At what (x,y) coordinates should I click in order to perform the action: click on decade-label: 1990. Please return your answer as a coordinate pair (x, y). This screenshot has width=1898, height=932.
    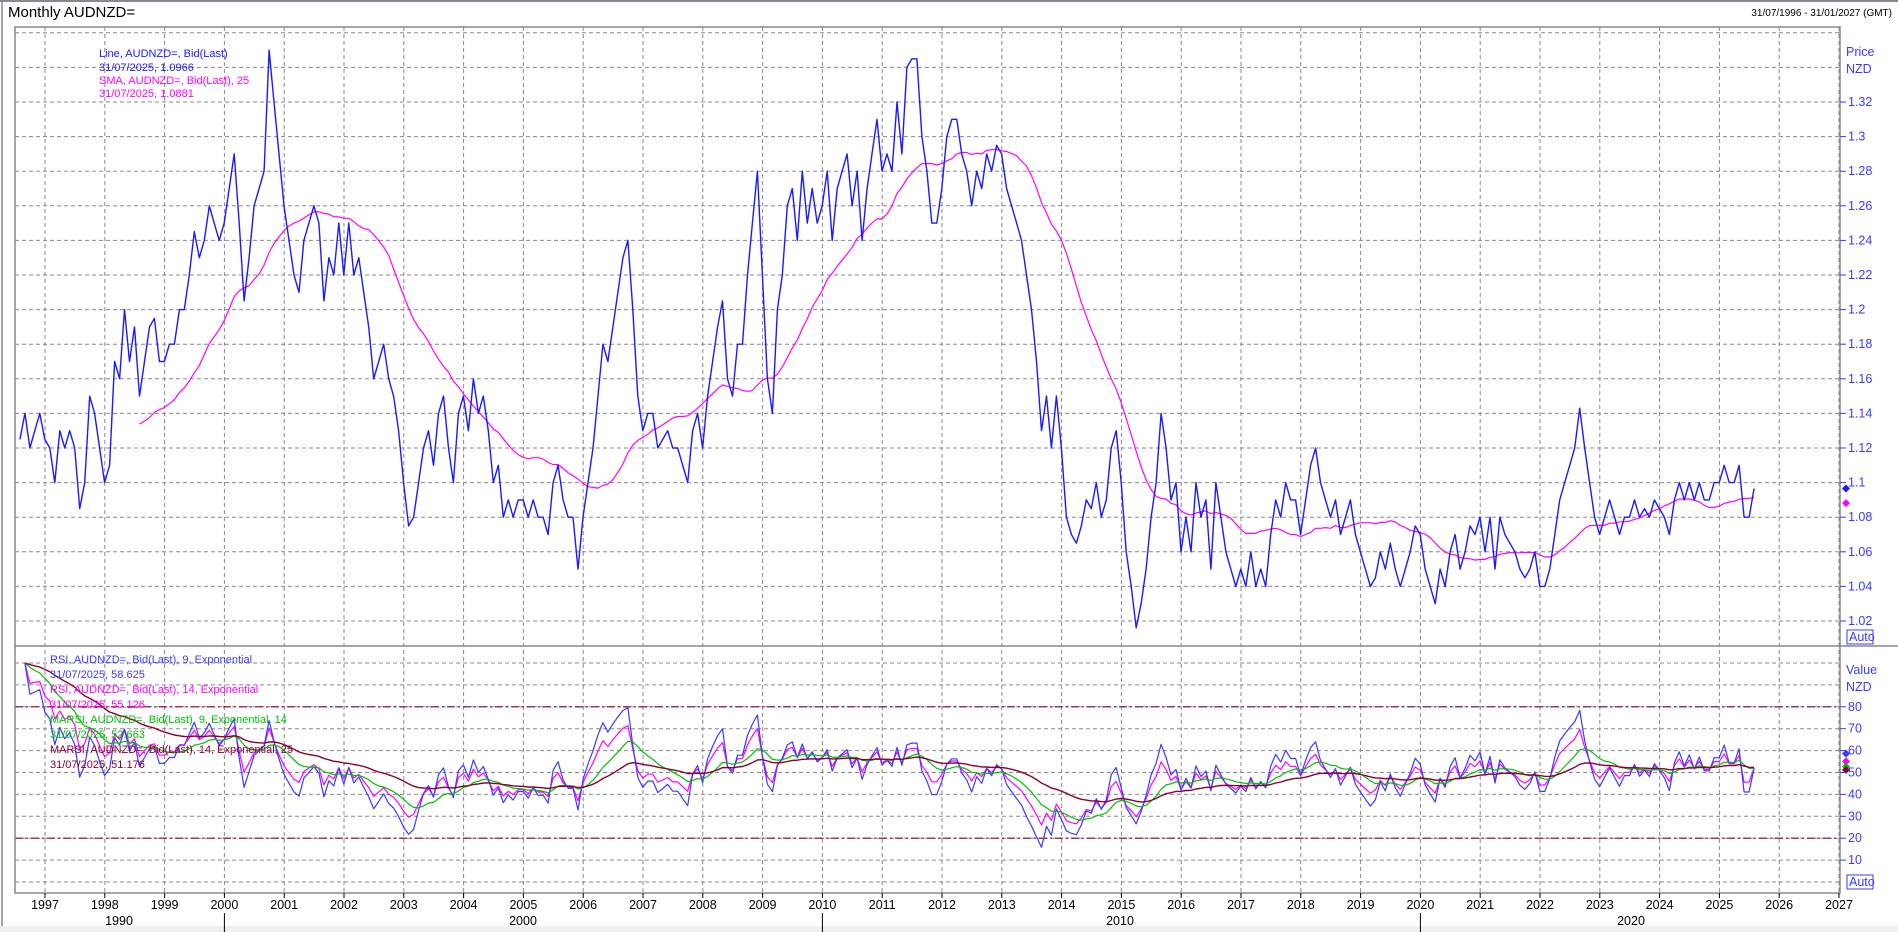
    Looking at the image, I should click on (119, 921).